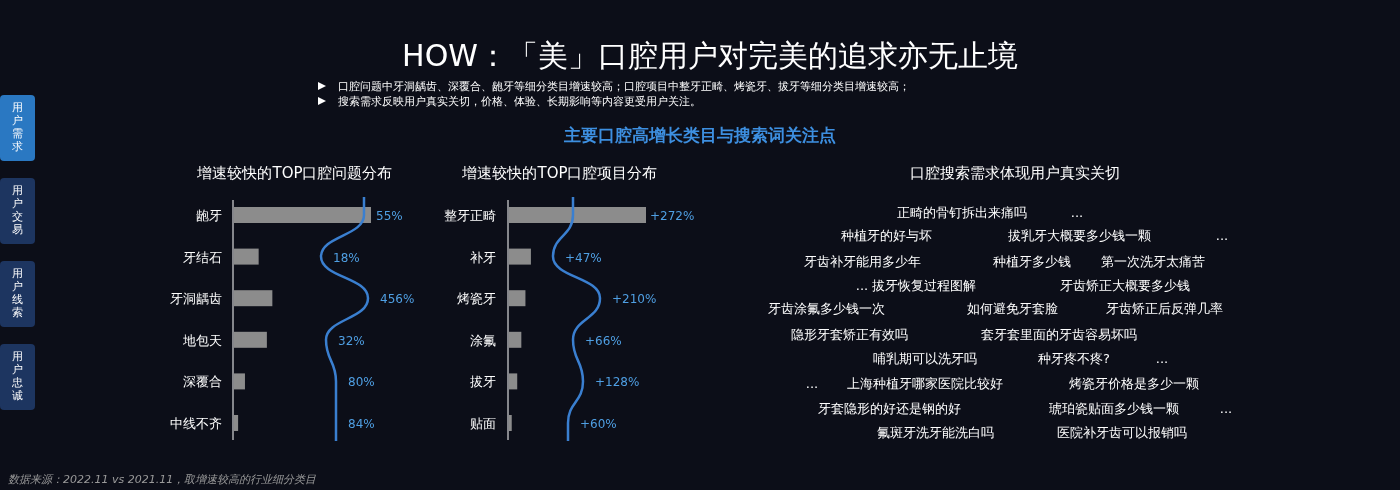 The image size is (1400, 490). I want to click on annotation: 32%, so click(351, 340).